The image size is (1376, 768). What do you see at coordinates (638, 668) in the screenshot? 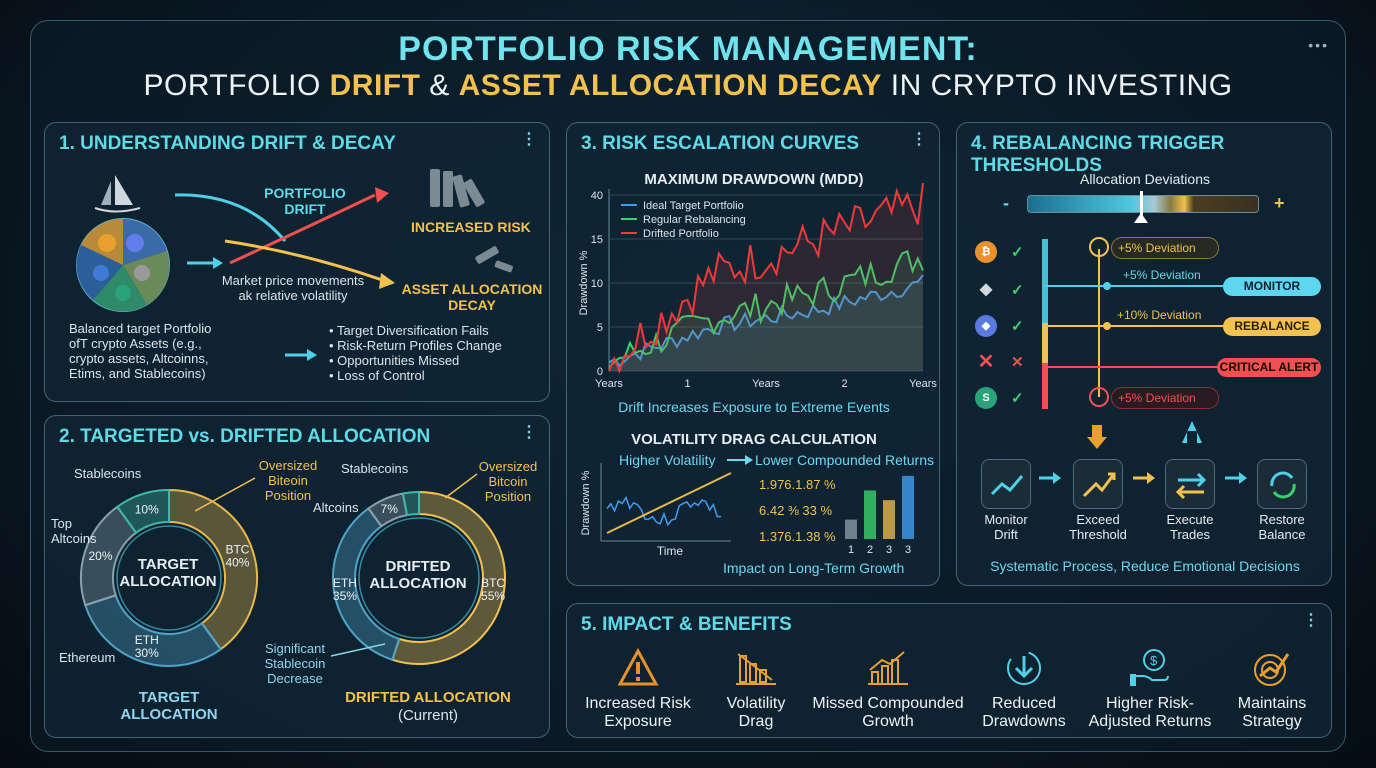
I see `warning-icon` at bounding box center [638, 668].